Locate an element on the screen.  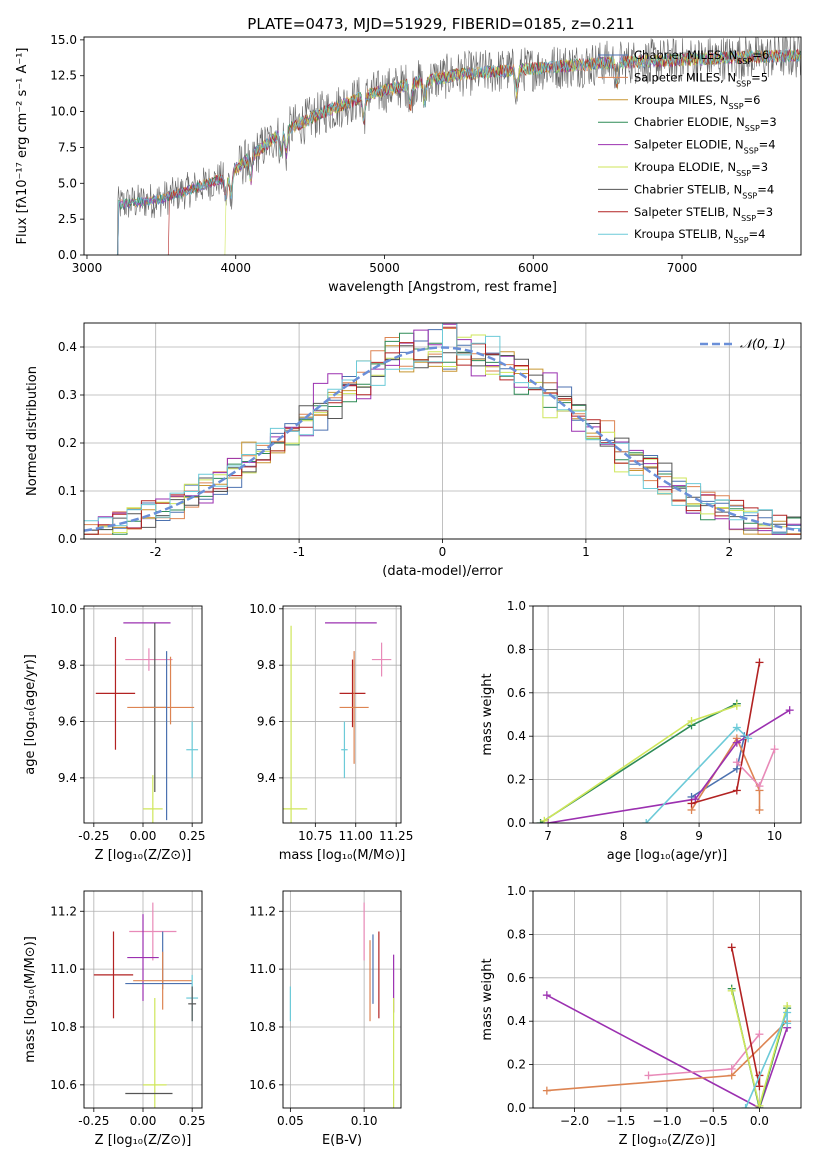
x-tick-label: 6000 is located at coordinates (533, 268).